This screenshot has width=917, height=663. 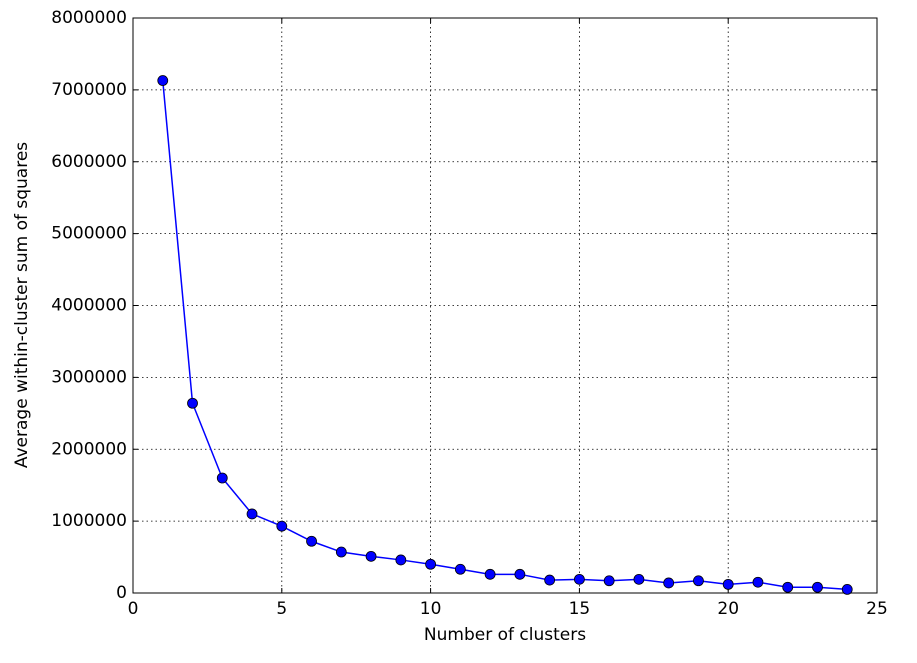 I want to click on y-tick-label: 3000000, so click(x=89, y=377).